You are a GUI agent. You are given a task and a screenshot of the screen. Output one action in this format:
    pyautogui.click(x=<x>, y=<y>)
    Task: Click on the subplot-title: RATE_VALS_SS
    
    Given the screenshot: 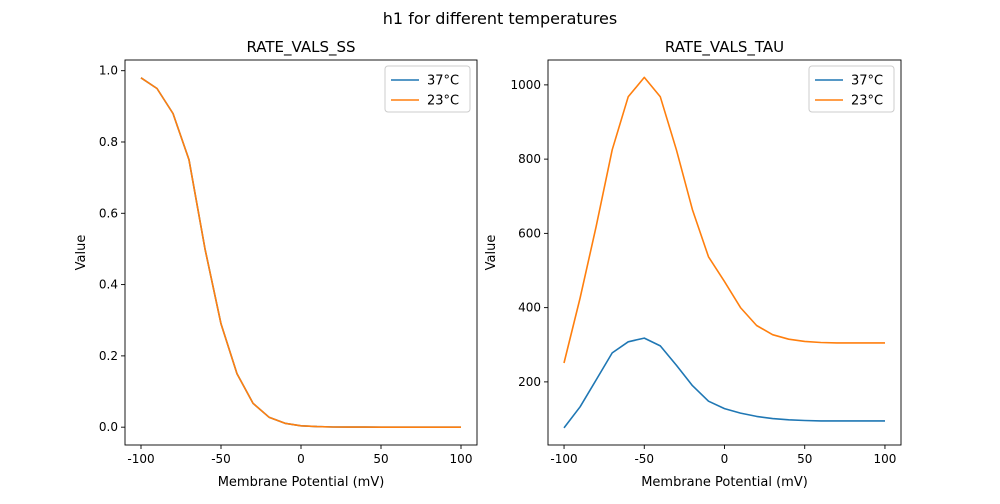 What is the action you would take?
    pyautogui.click(x=300, y=47)
    